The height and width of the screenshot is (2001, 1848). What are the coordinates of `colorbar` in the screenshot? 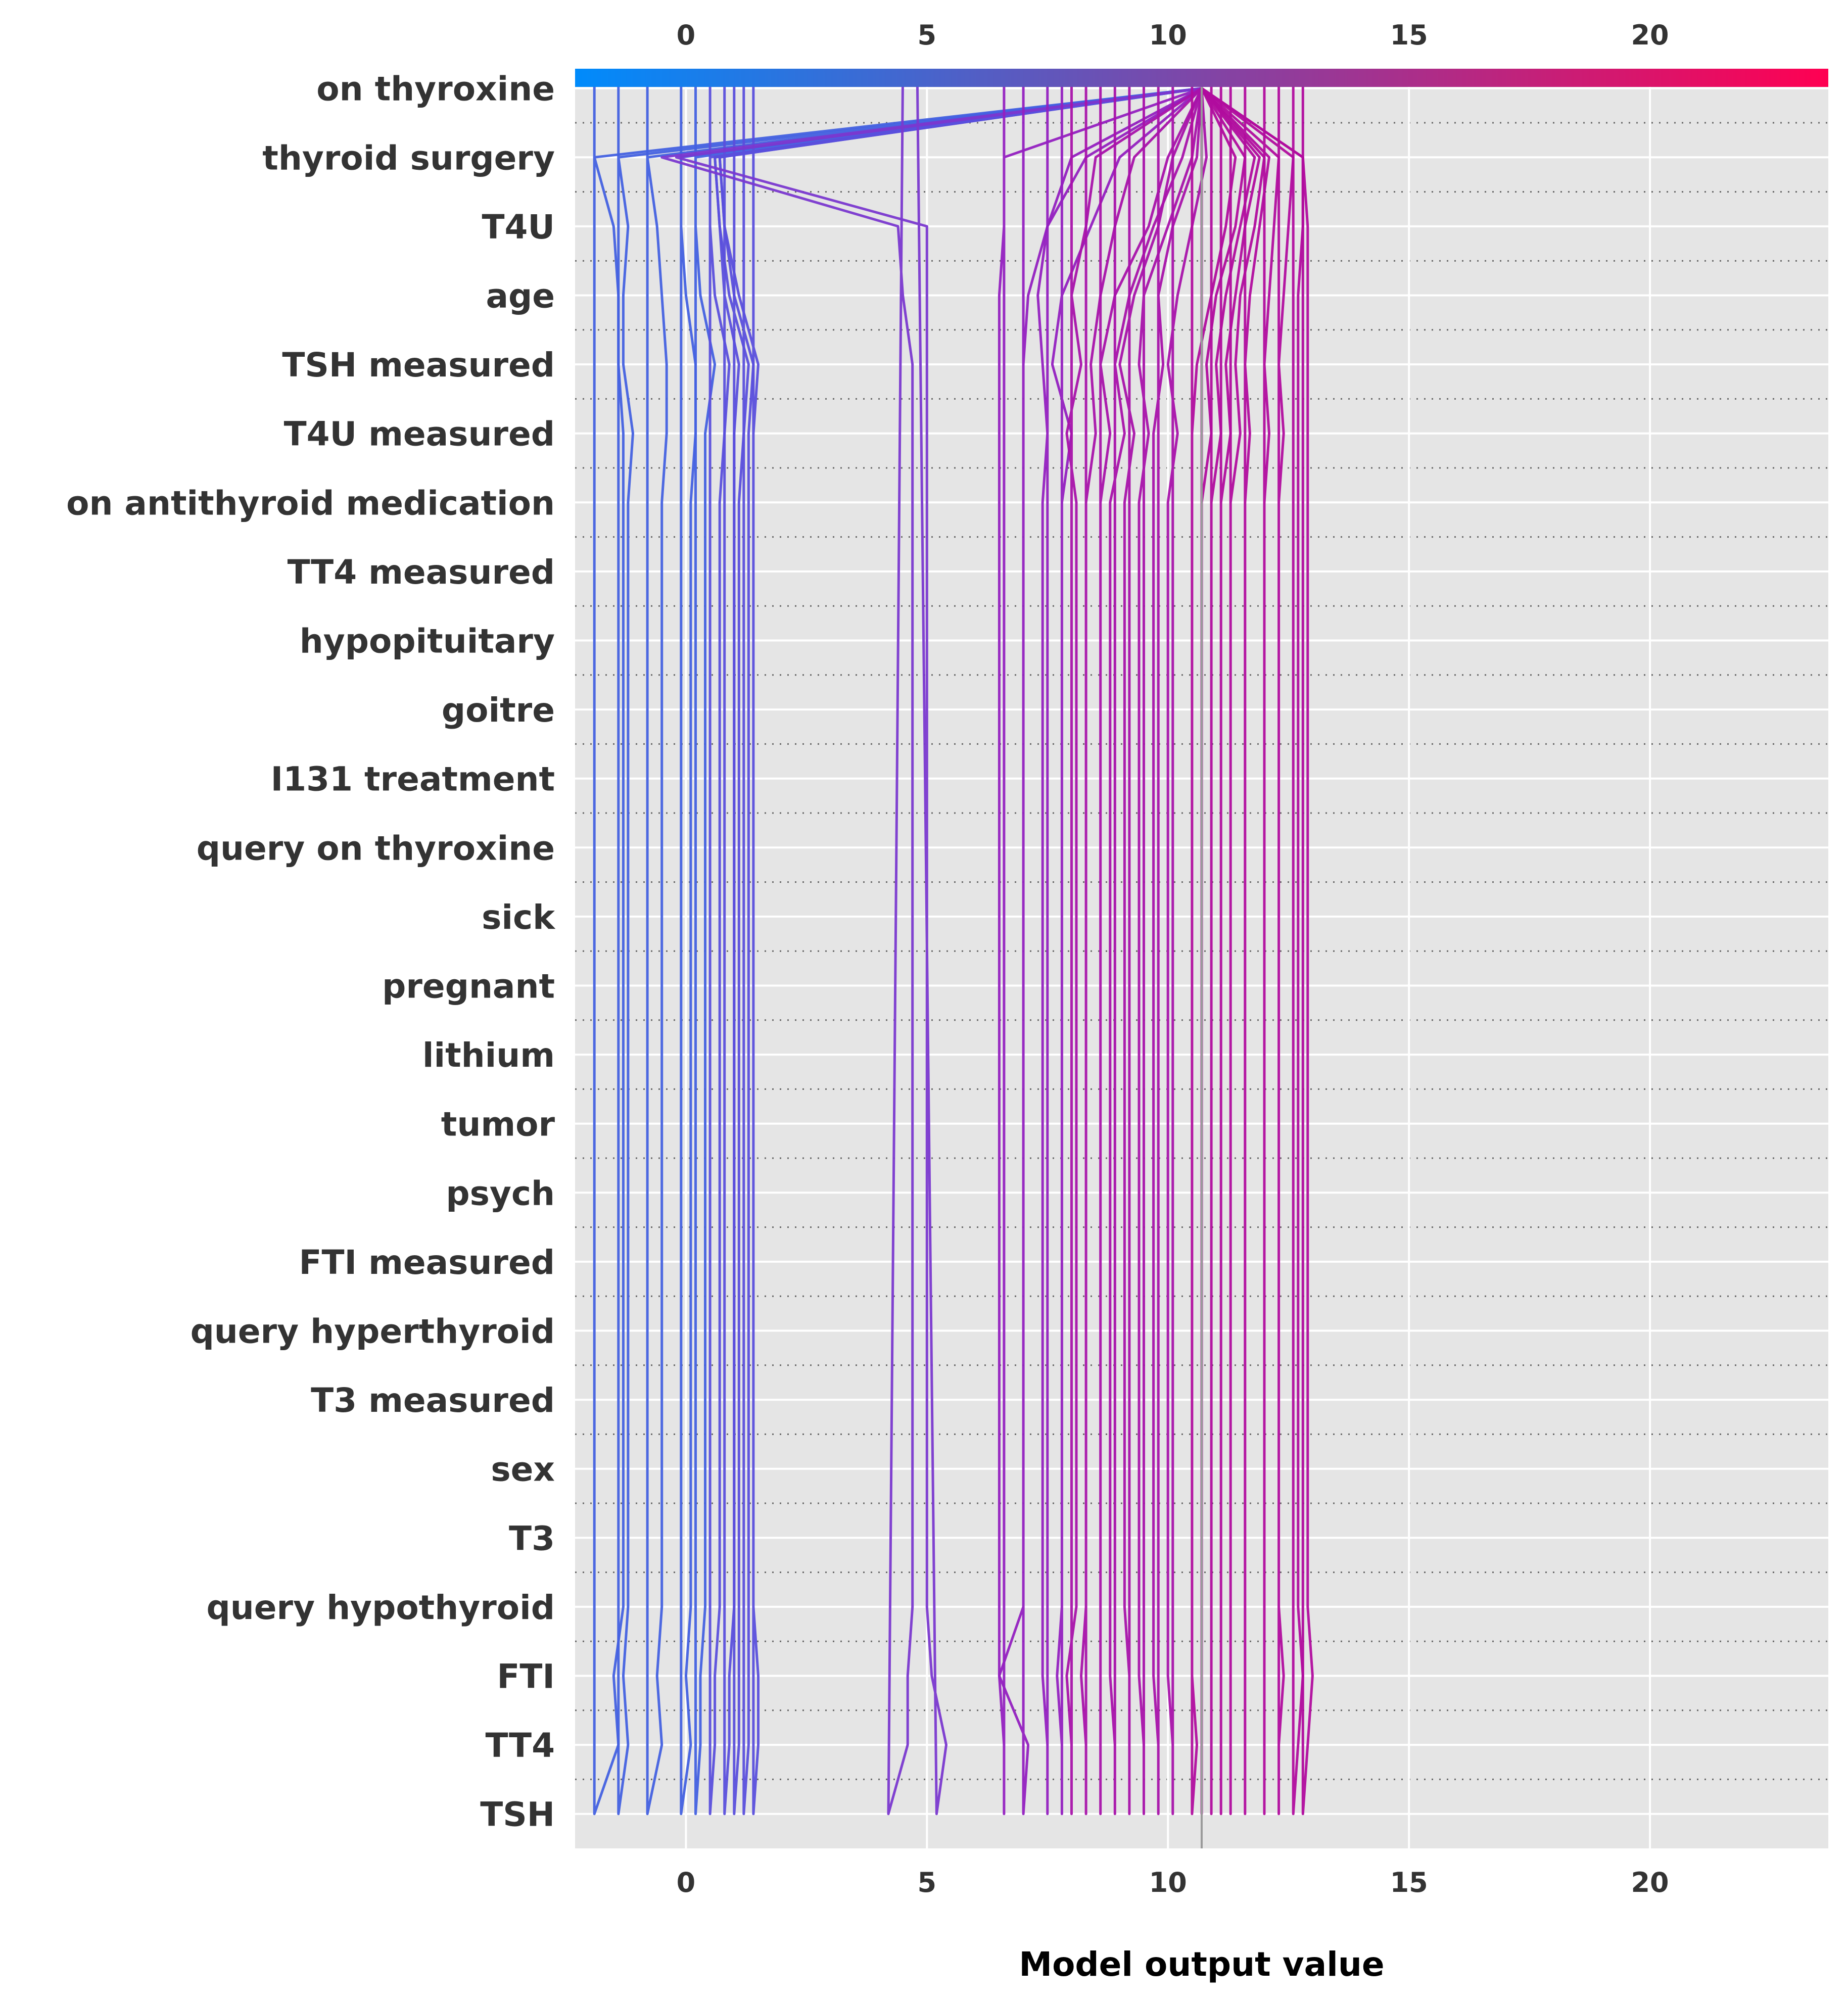 It's located at (1201, 78).